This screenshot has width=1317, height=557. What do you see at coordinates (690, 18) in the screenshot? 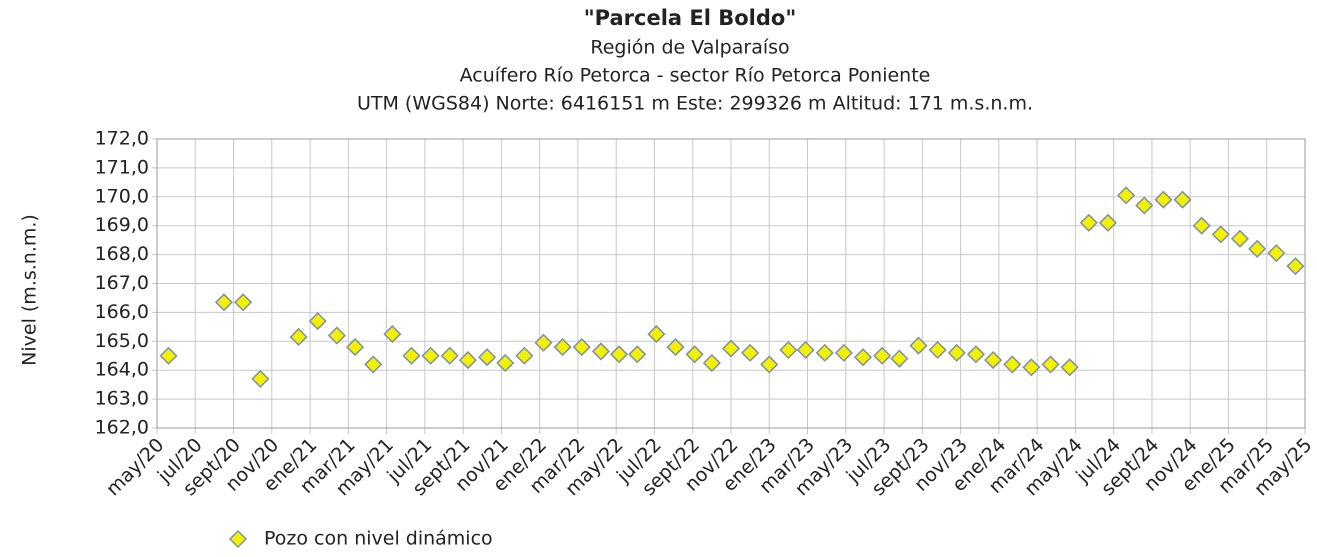
I see `chart-title: "Parcela El Boldo"` at bounding box center [690, 18].